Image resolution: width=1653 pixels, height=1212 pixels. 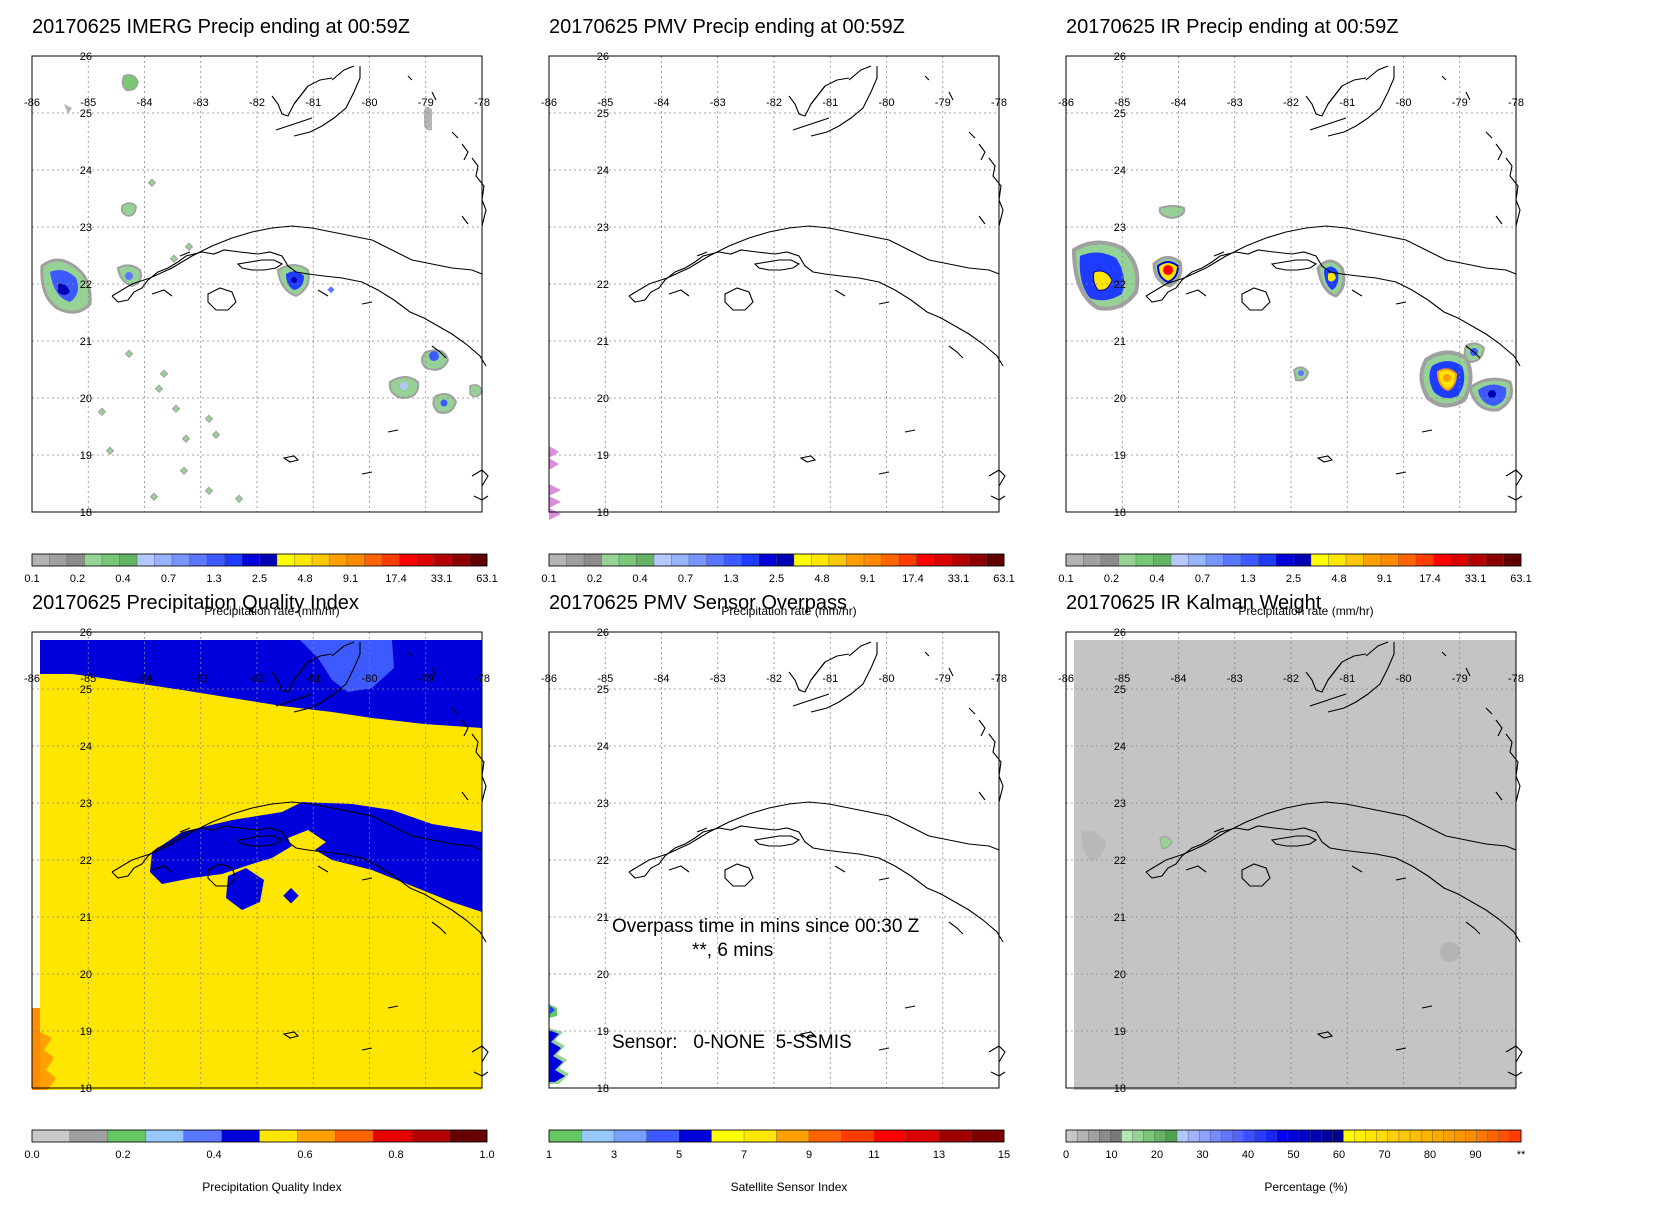 What do you see at coordinates (1295, 569) in the screenshot?
I see `colorbar-svg: 0.1 0.2 0.4 0.7 1.3 2.5 4.8 9.1 17.4 33.1 63.1` at bounding box center [1295, 569].